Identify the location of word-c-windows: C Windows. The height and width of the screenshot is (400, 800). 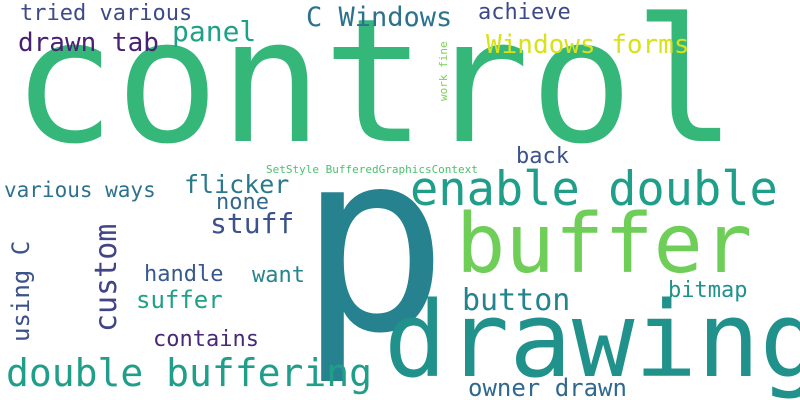
(379, 17).